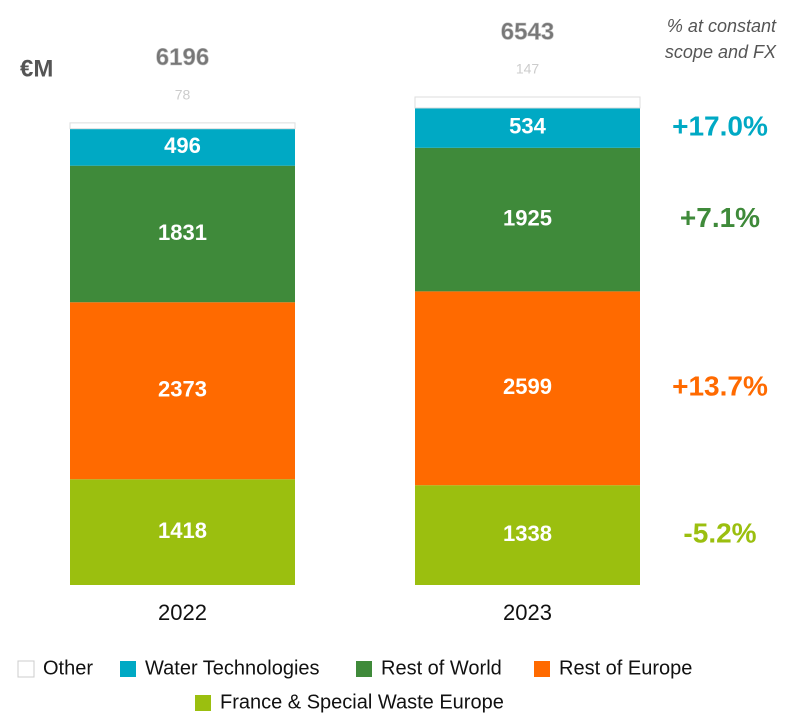 This screenshot has width=796, height=714. Describe the element at coordinates (721, 52) in the screenshot. I see `note: scope and FX` at that location.